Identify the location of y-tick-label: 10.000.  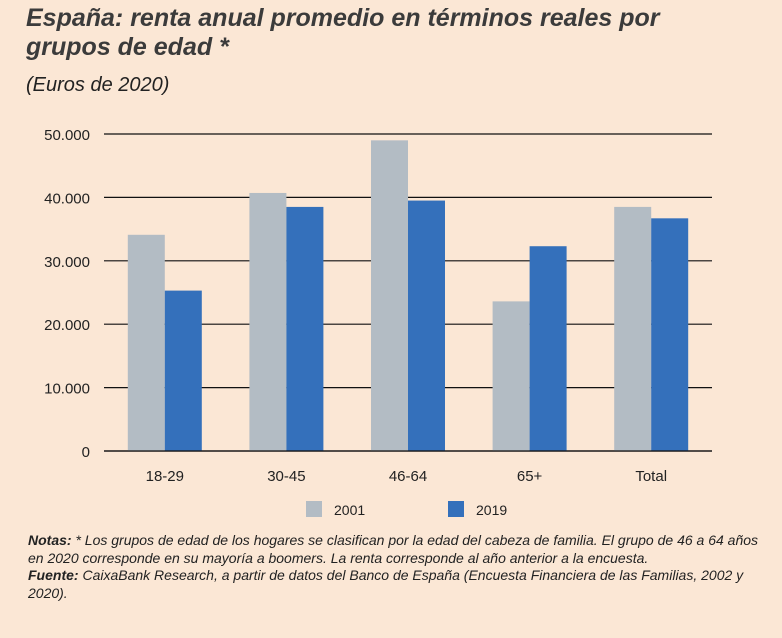
(67, 389).